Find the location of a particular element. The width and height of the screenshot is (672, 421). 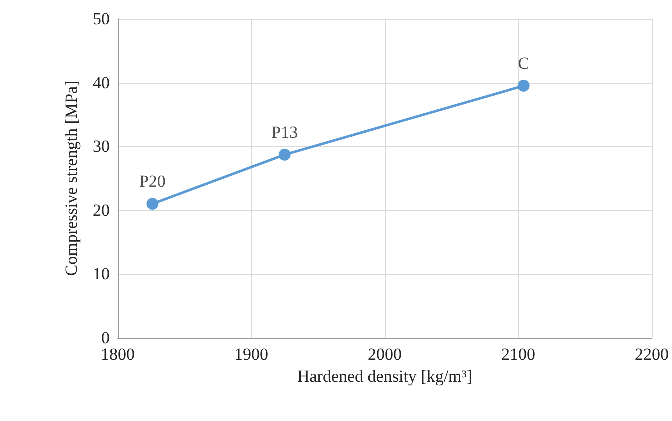

y-tick-label: 10 is located at coordinates (101, 274).